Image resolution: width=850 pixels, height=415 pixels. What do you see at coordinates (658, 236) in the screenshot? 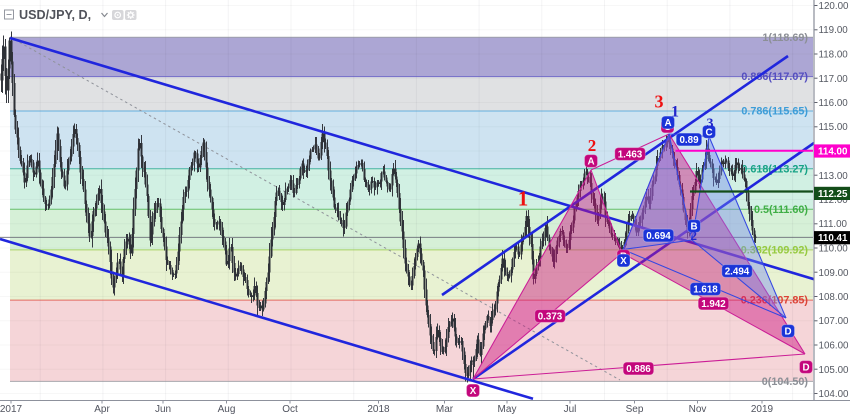
I see `svg-text: 0.694` at bounding box center [658, 236].